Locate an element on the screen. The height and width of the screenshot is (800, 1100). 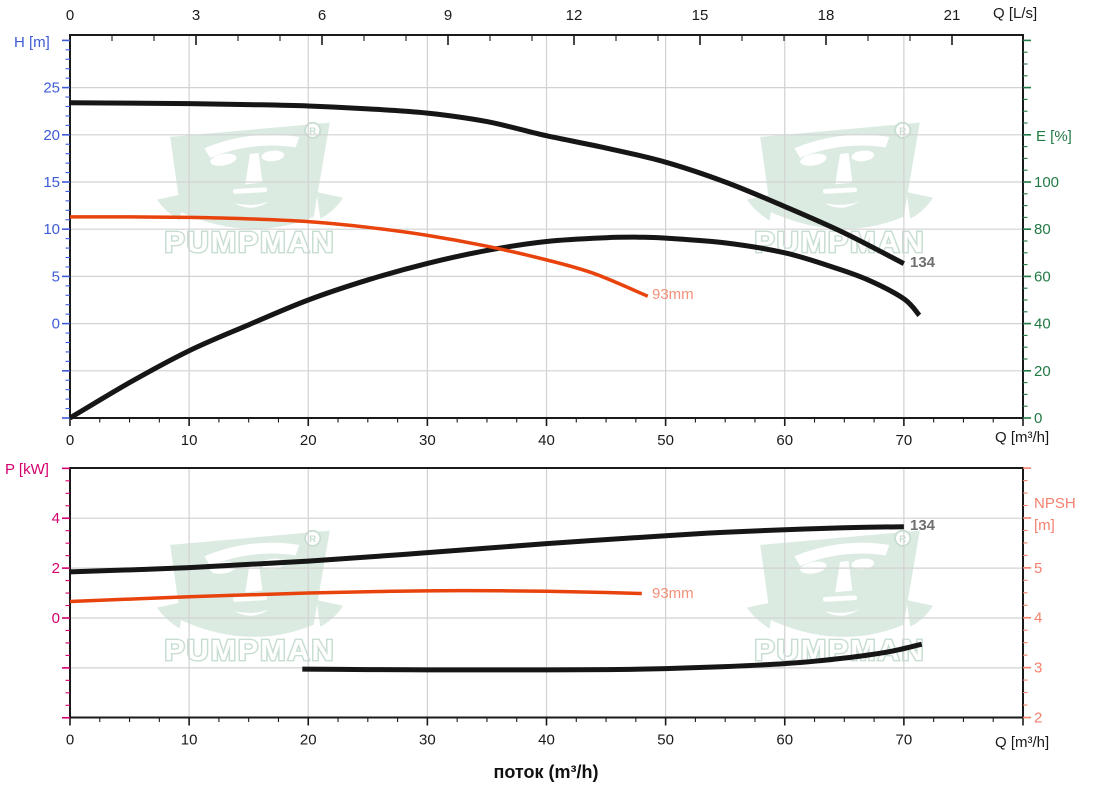
top-axis-title: Q [L/s] is located at coordinates (1015, 13).